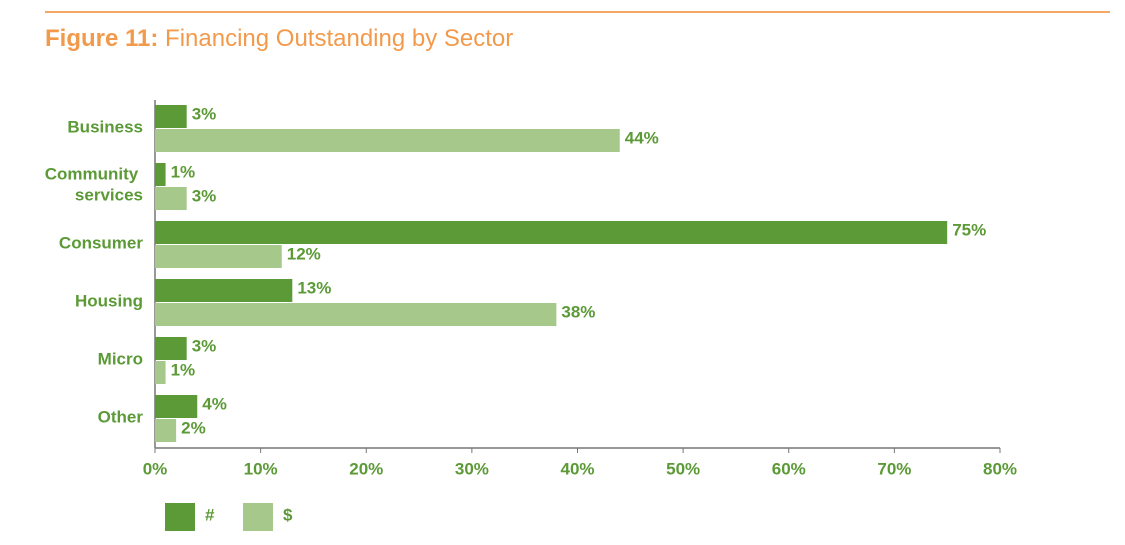 This screenshot has width=1125, height=545. Describe the element at coordinates (969, 229) in the screenshot. I see `value-label: 75%` at that location.